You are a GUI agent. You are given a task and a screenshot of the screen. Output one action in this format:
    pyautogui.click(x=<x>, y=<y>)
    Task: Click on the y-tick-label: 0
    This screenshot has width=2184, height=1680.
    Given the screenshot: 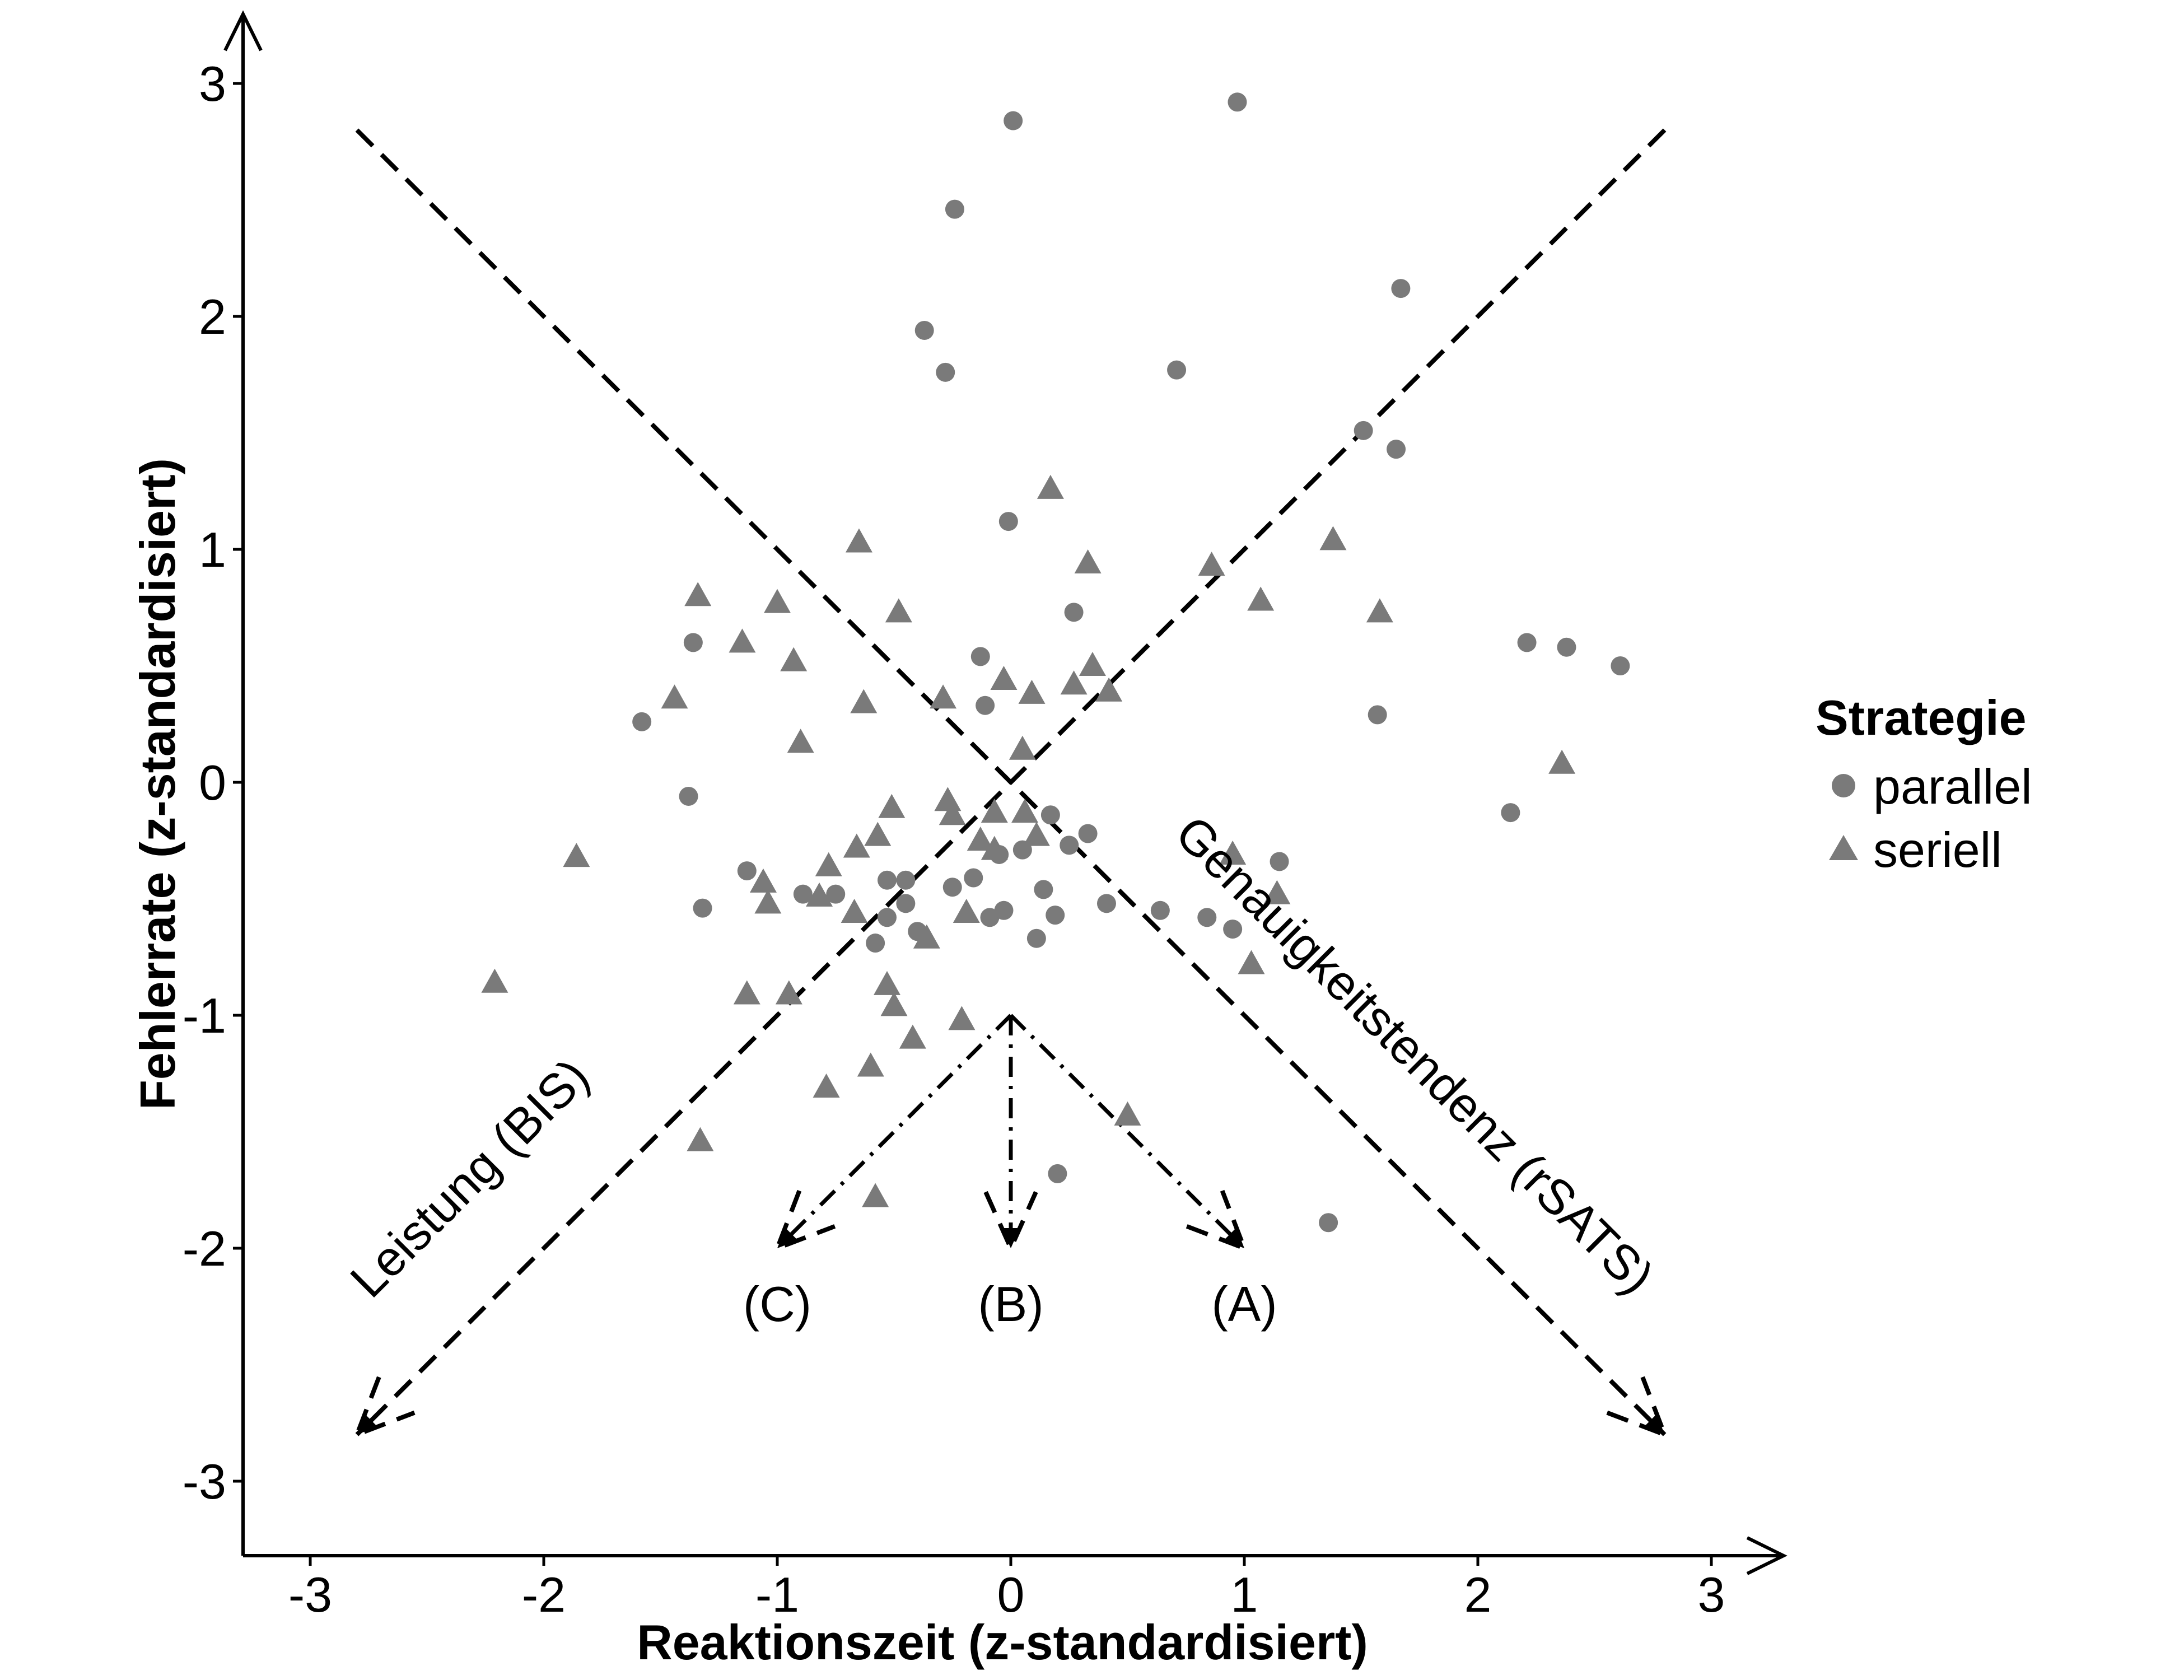 What is the action you would take?
    pyautogui.click(x=213, y=783)
    